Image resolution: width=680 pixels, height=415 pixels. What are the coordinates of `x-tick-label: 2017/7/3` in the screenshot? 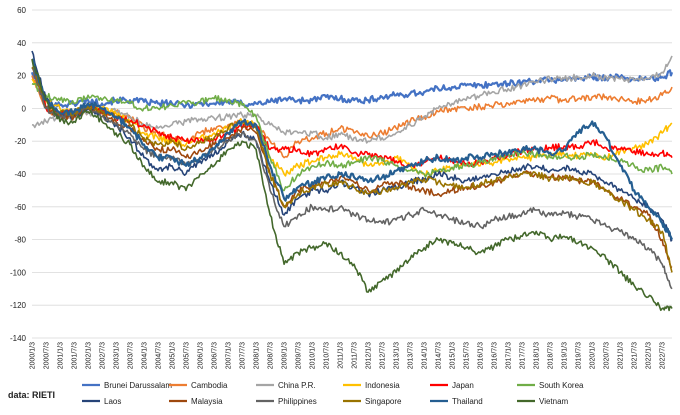 It's located at (523, 355).